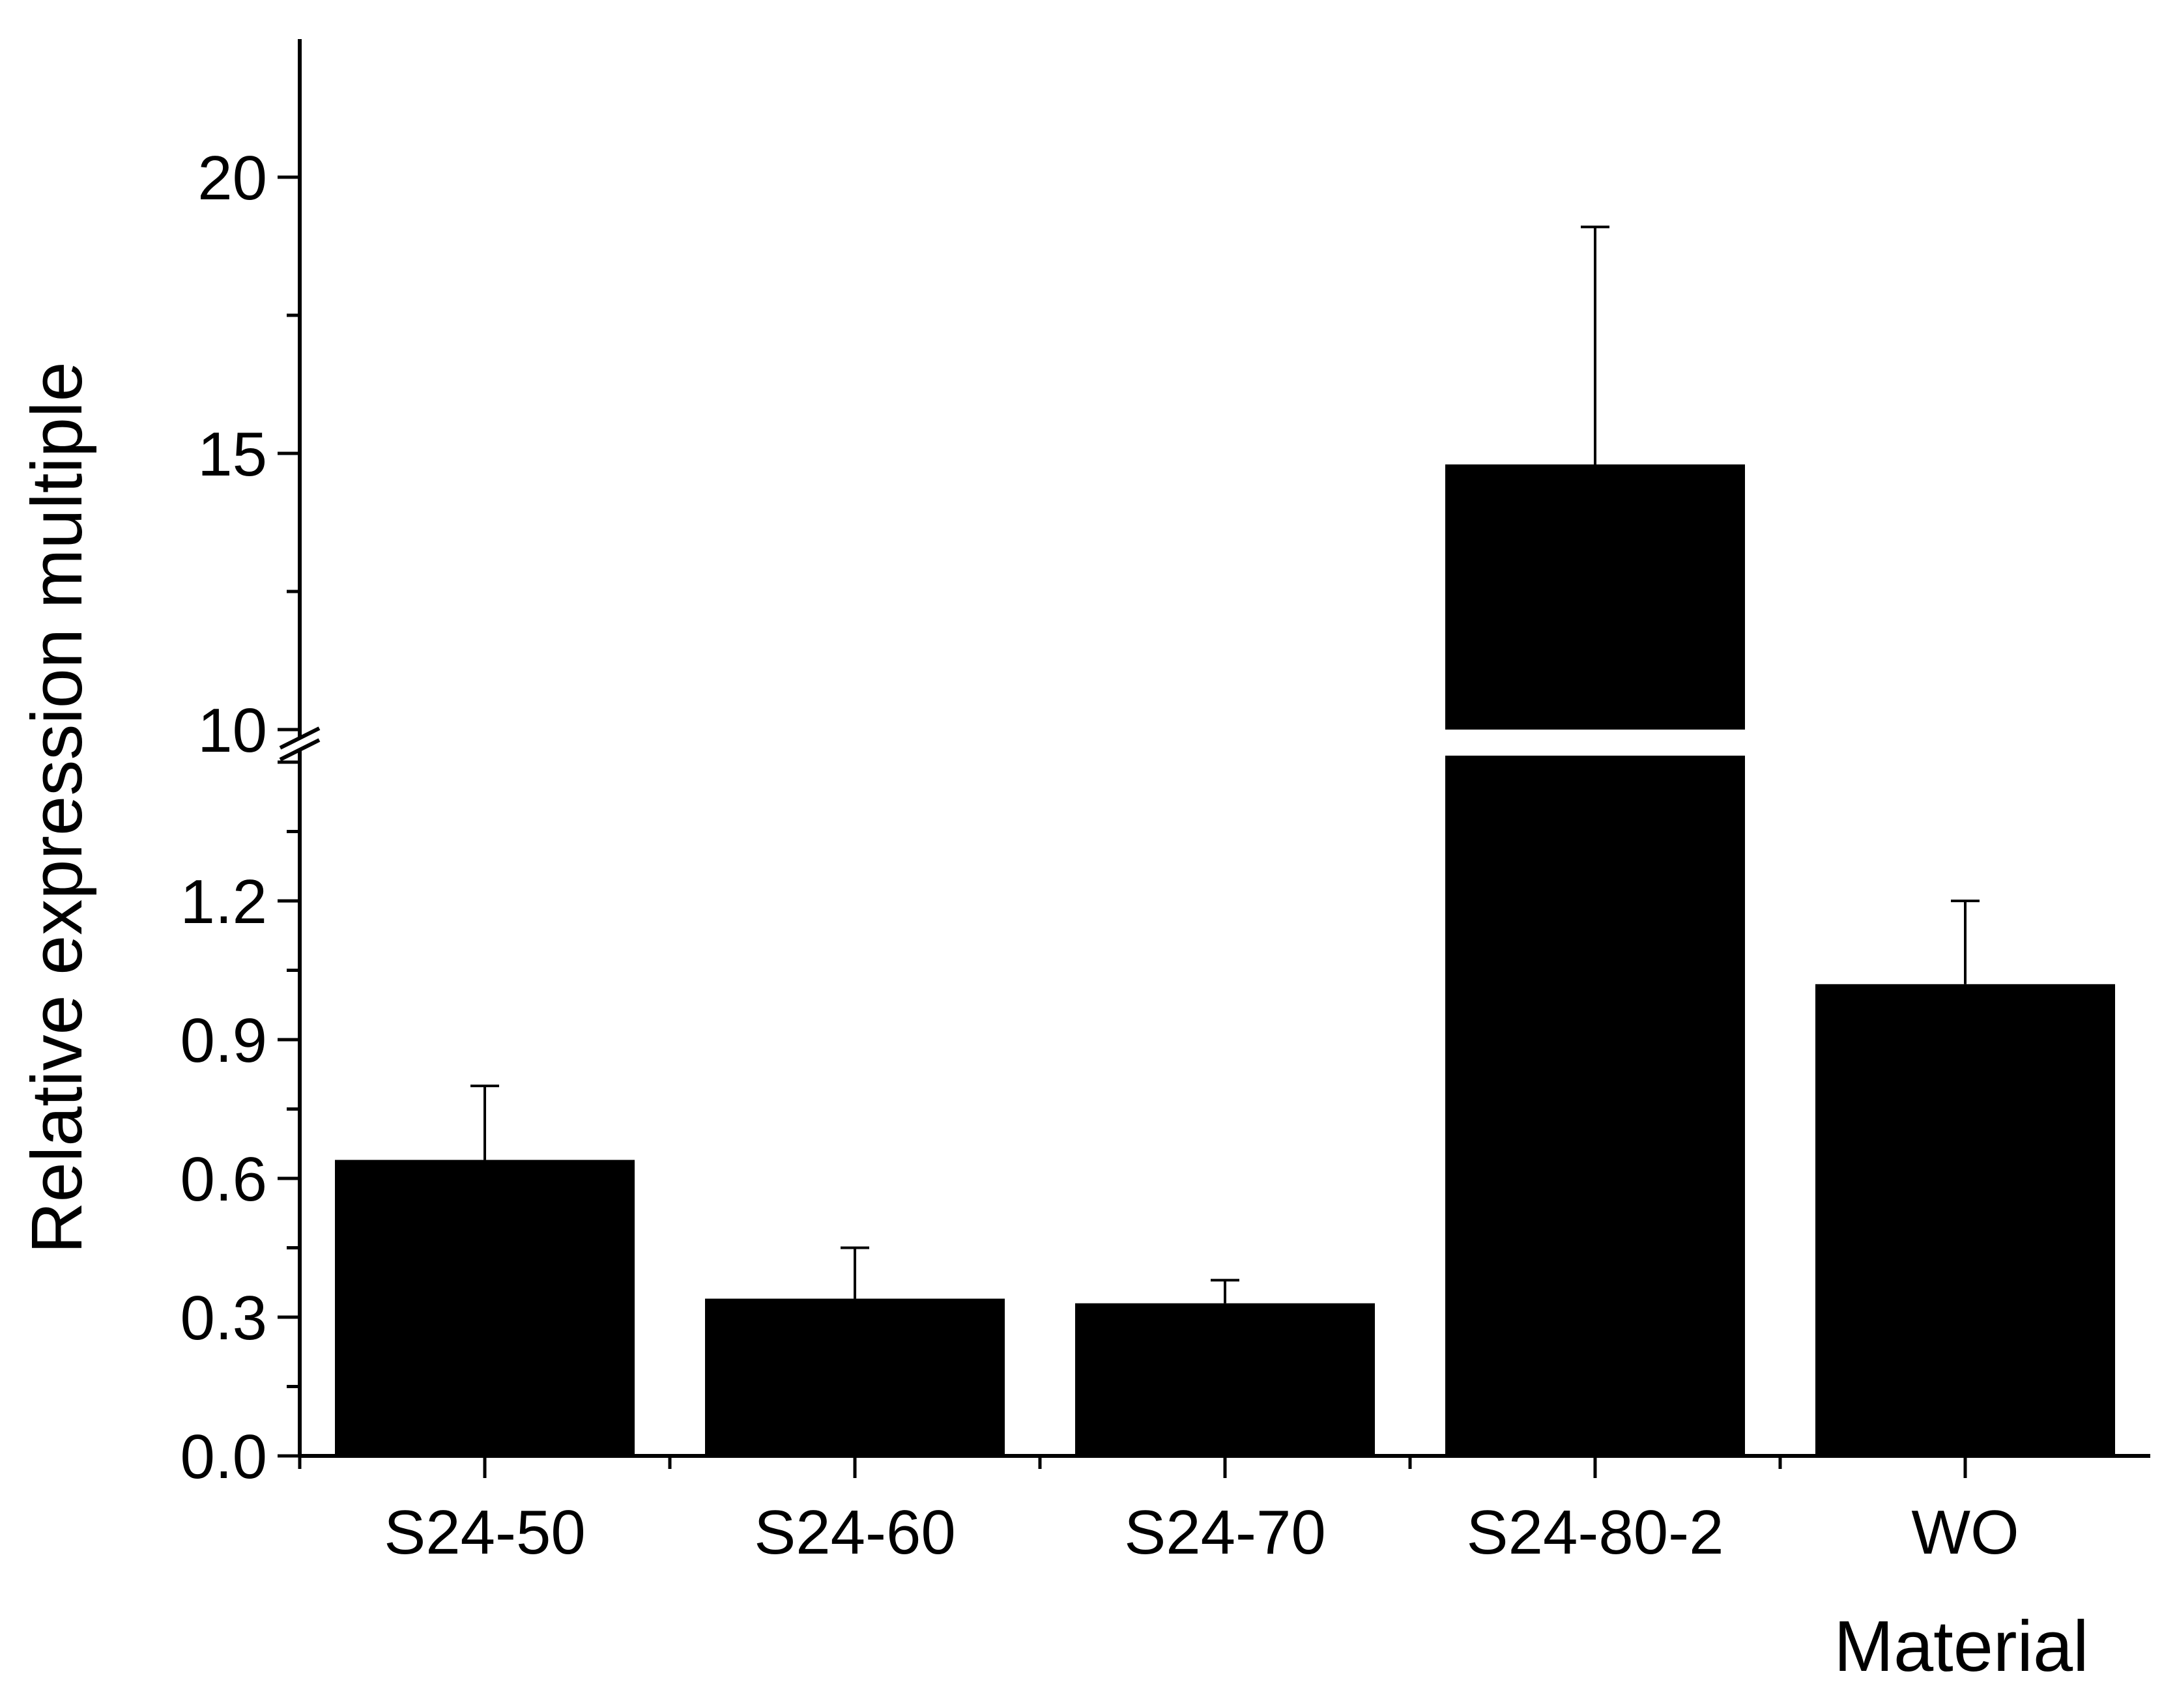 The width and height of the screenshot is (2162, 1708). Describe the element at coordinates (1225, 1533) in the screenshot. I see `x-tick-label: S24-70` at that location.